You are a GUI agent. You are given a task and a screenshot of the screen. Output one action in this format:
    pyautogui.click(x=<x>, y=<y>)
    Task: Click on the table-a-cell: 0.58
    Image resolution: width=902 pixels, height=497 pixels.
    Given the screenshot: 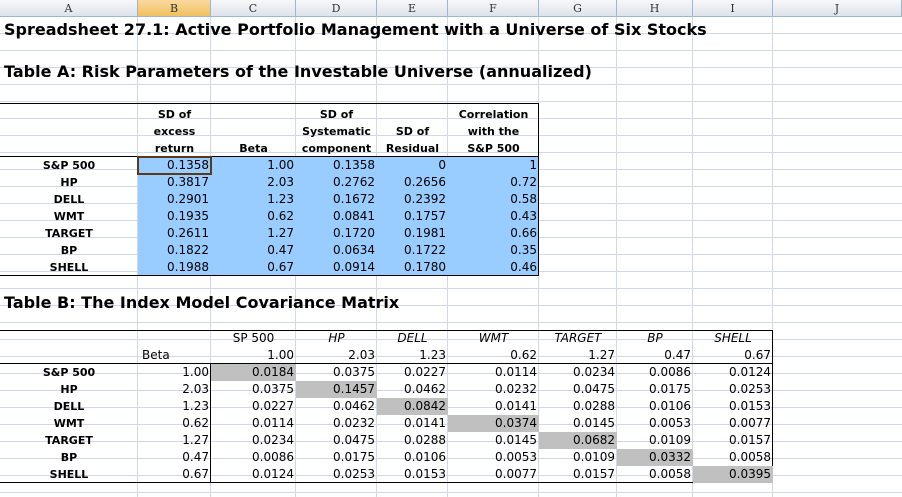 What is the action you would take?
    pyautogui.click(x=523, y=199)
    